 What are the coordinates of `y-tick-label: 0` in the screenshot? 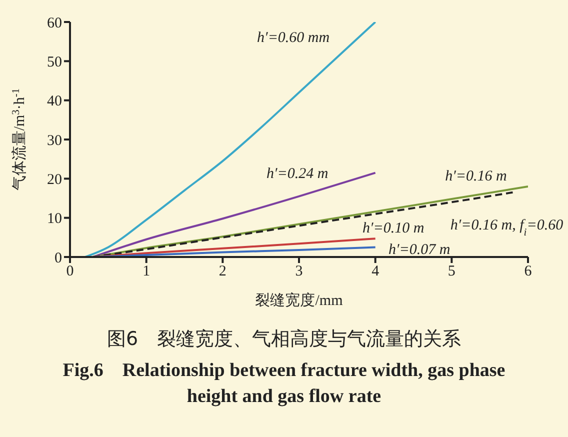 It's located at (58, 258).